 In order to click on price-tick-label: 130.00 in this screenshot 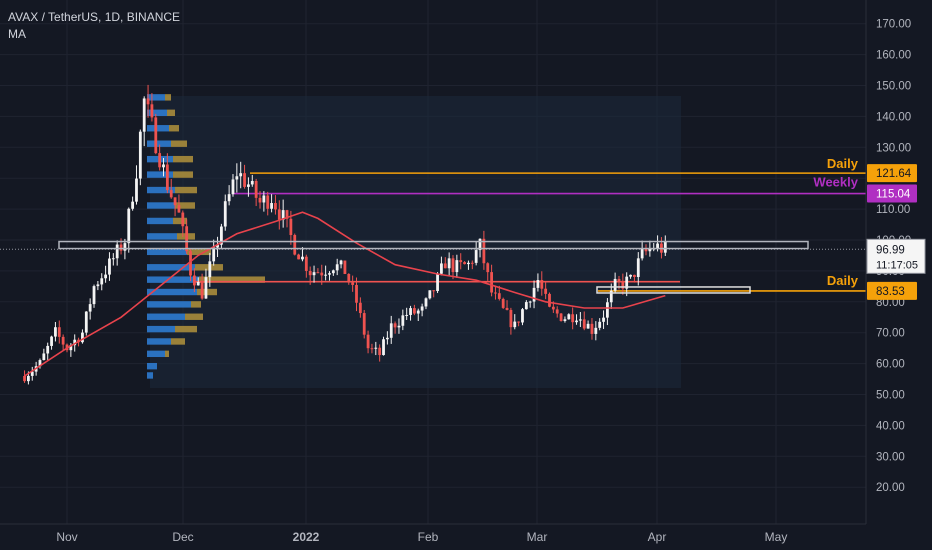, I will do `click(893, 148)`.